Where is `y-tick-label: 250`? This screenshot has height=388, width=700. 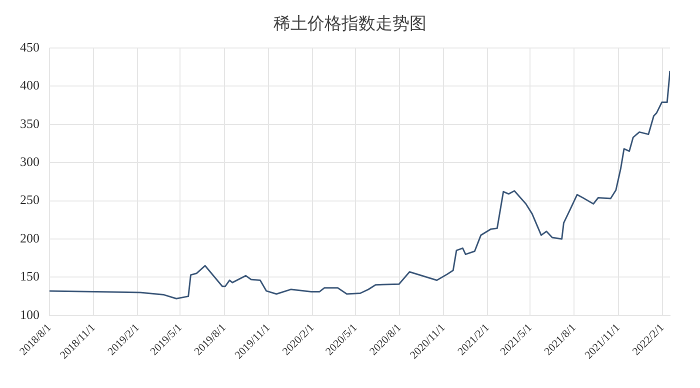 y-tick-label: 250 is located at coordinates (30, 200).